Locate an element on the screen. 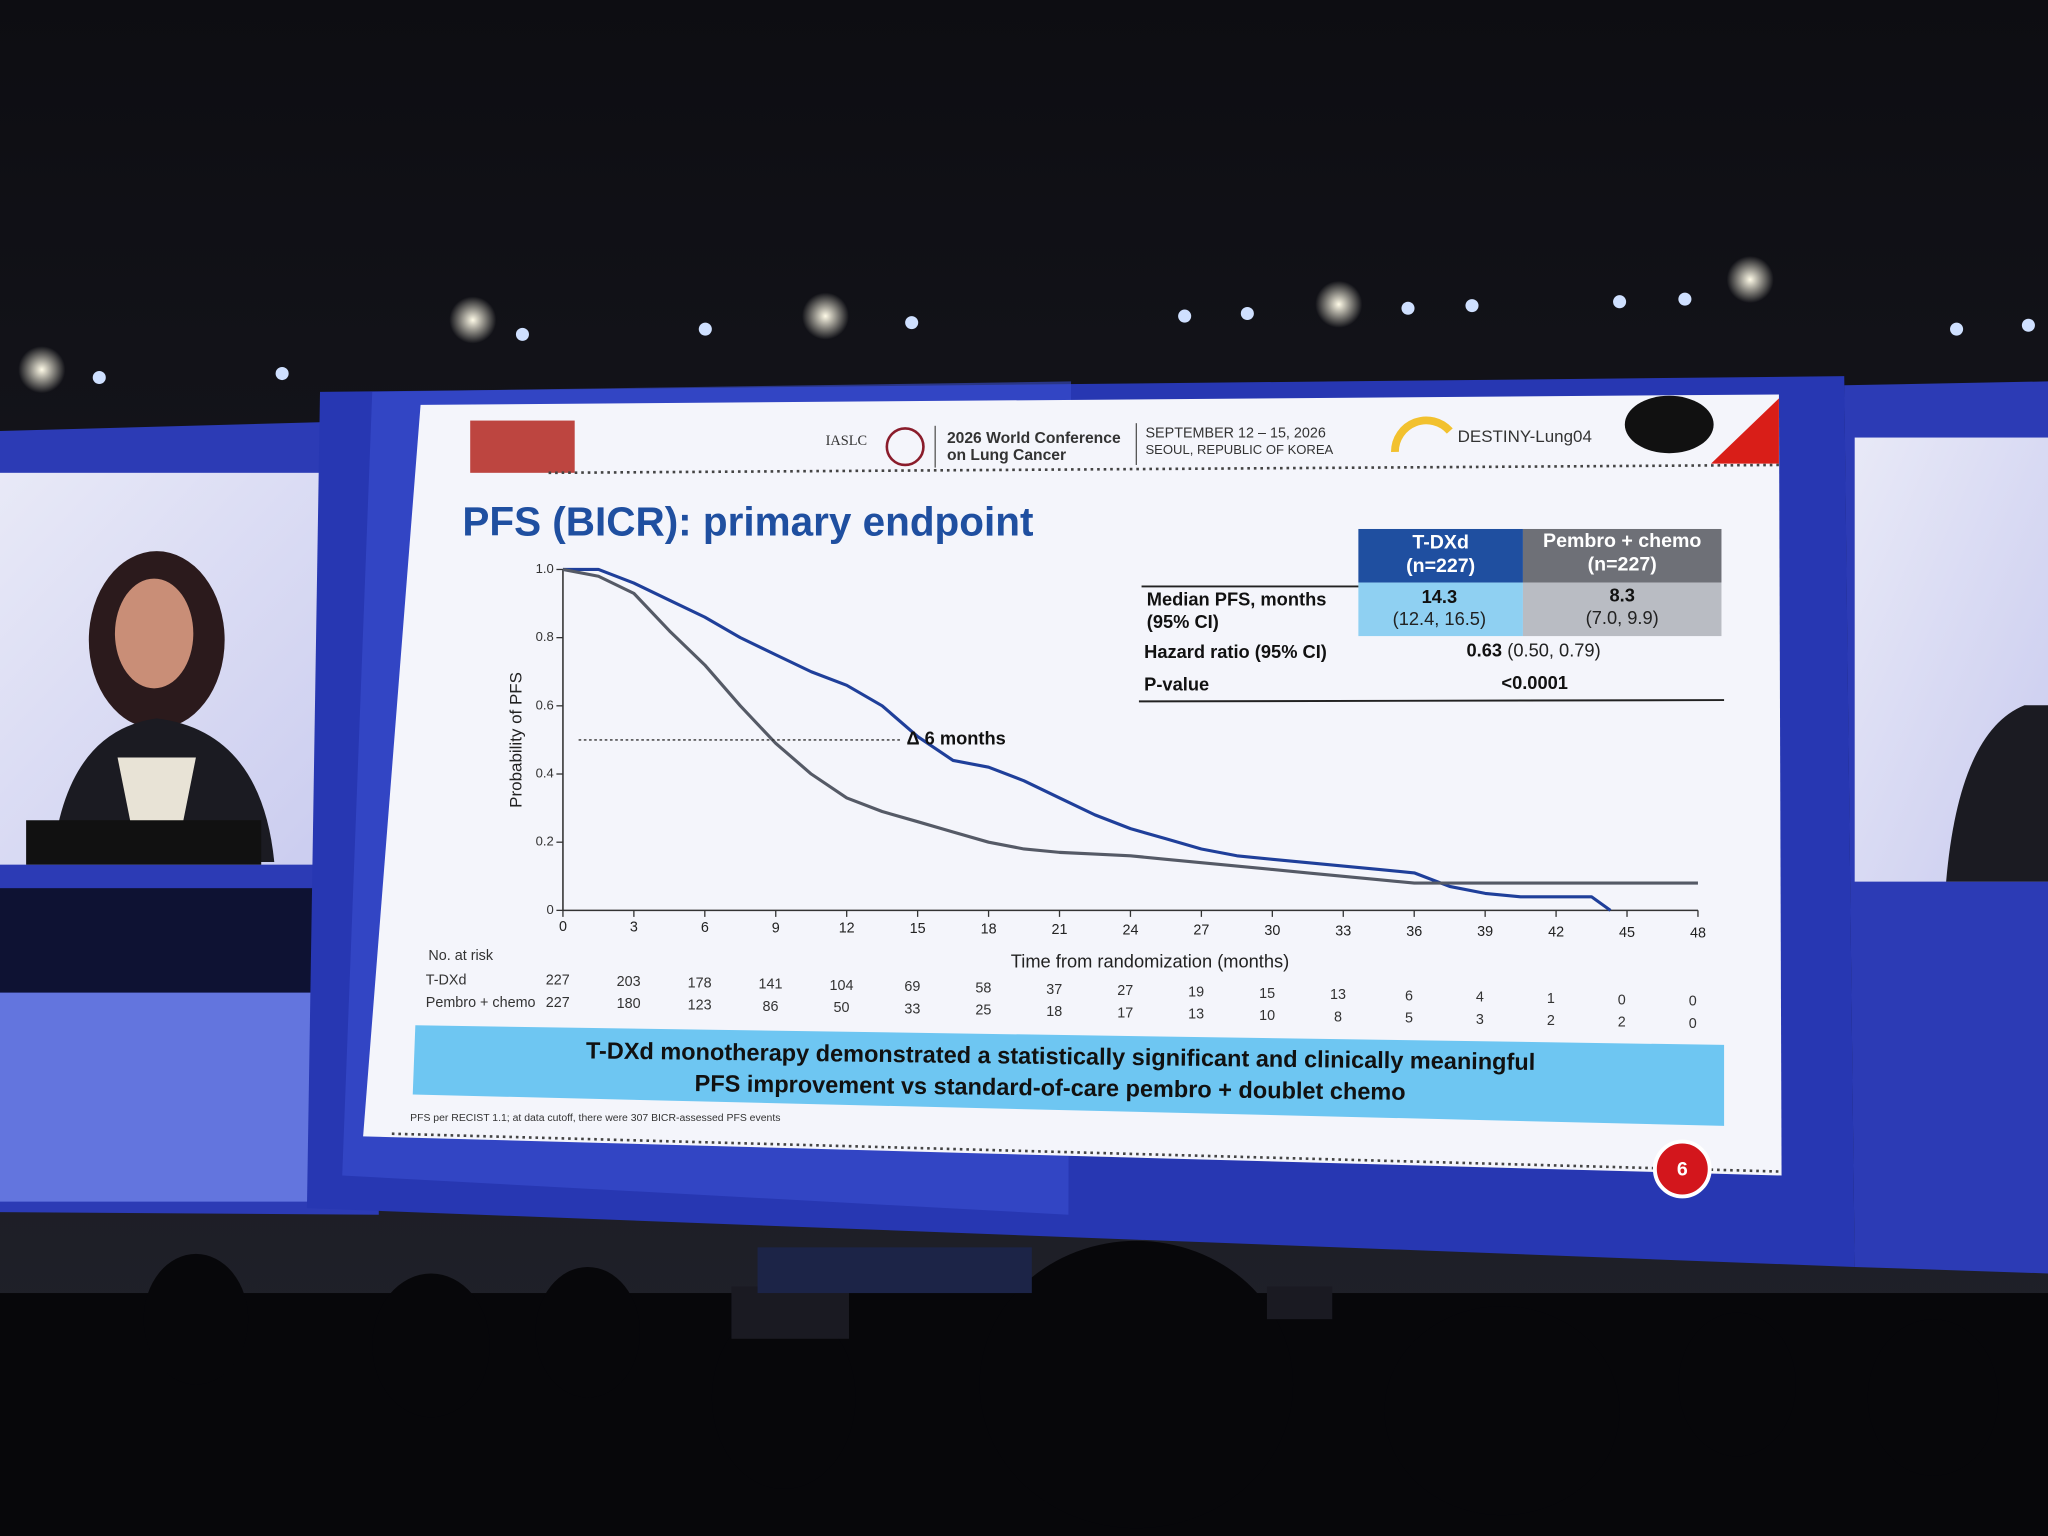 This screenshot has width=2048, height=1536. risk-count: 18 is located at coordinates (1054, 1012).